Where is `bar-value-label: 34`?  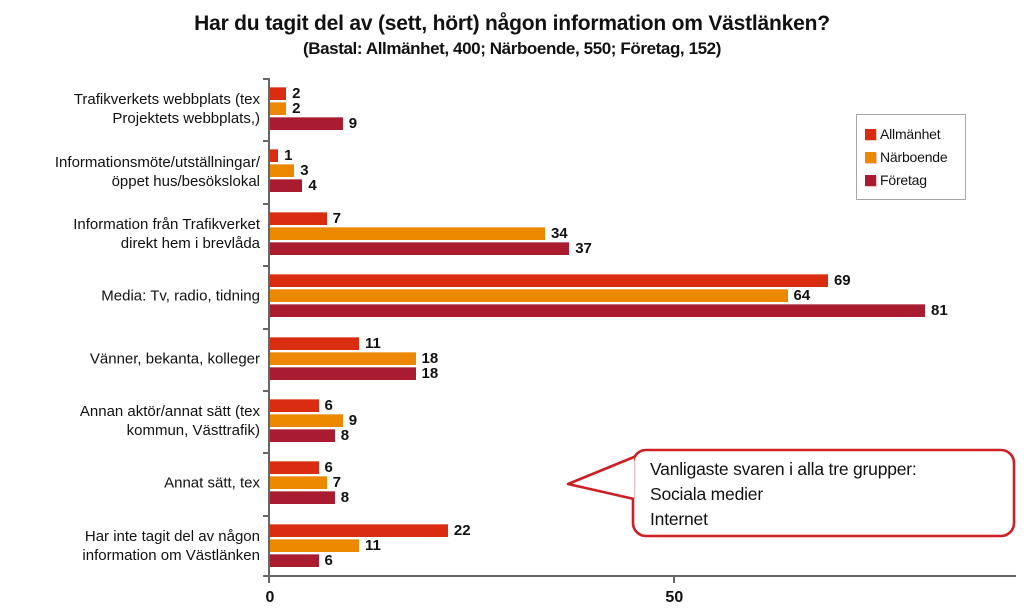
bar-value-label: 34 is located at coordinates (559, 233).